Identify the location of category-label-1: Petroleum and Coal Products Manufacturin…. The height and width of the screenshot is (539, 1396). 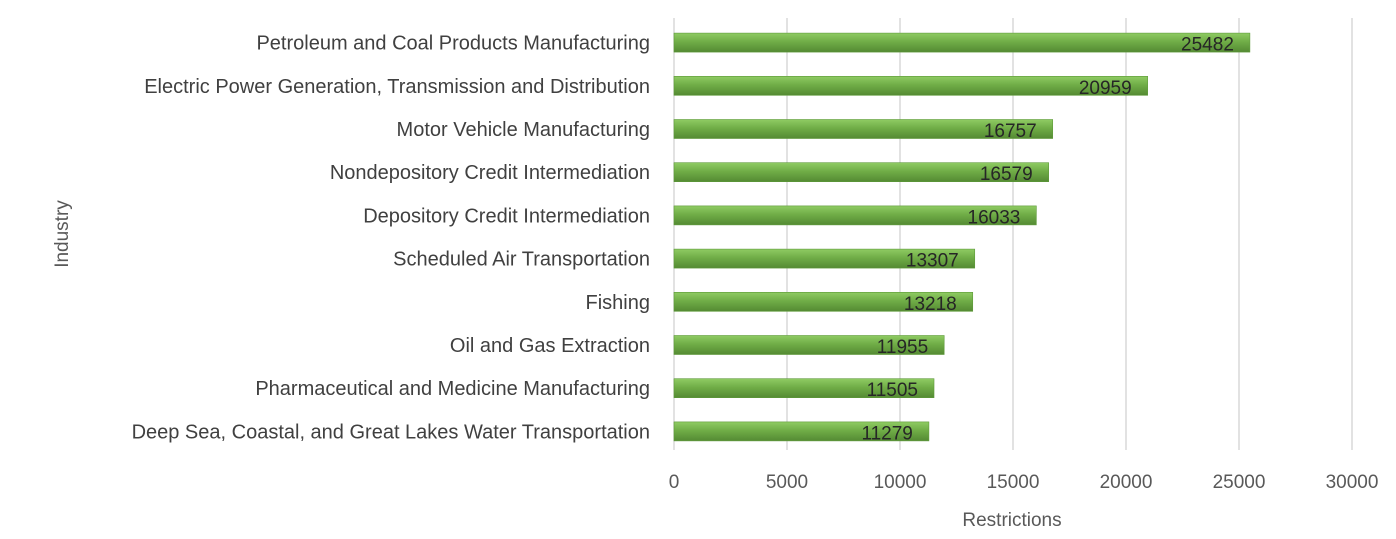
(453, 44).